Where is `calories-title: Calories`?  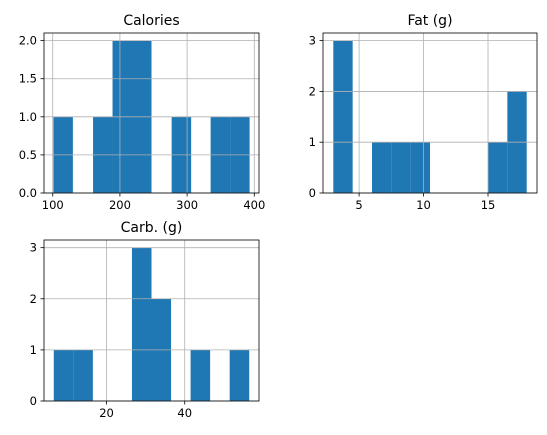
calories-title: Calories is located at coordinates (151, 21).